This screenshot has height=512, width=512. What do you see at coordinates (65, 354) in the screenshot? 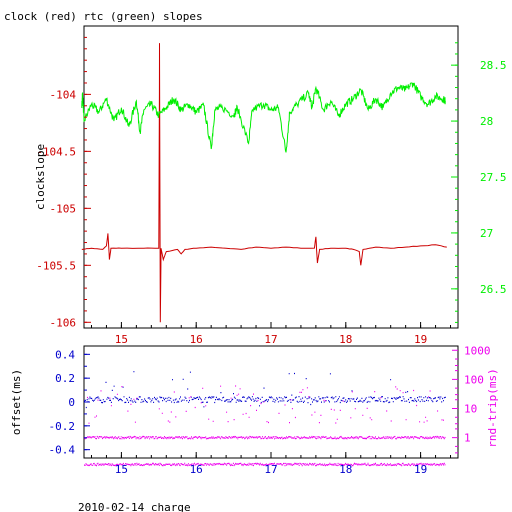
I see `offset-tick-label: 0.4` at bounding box center [65, 354].